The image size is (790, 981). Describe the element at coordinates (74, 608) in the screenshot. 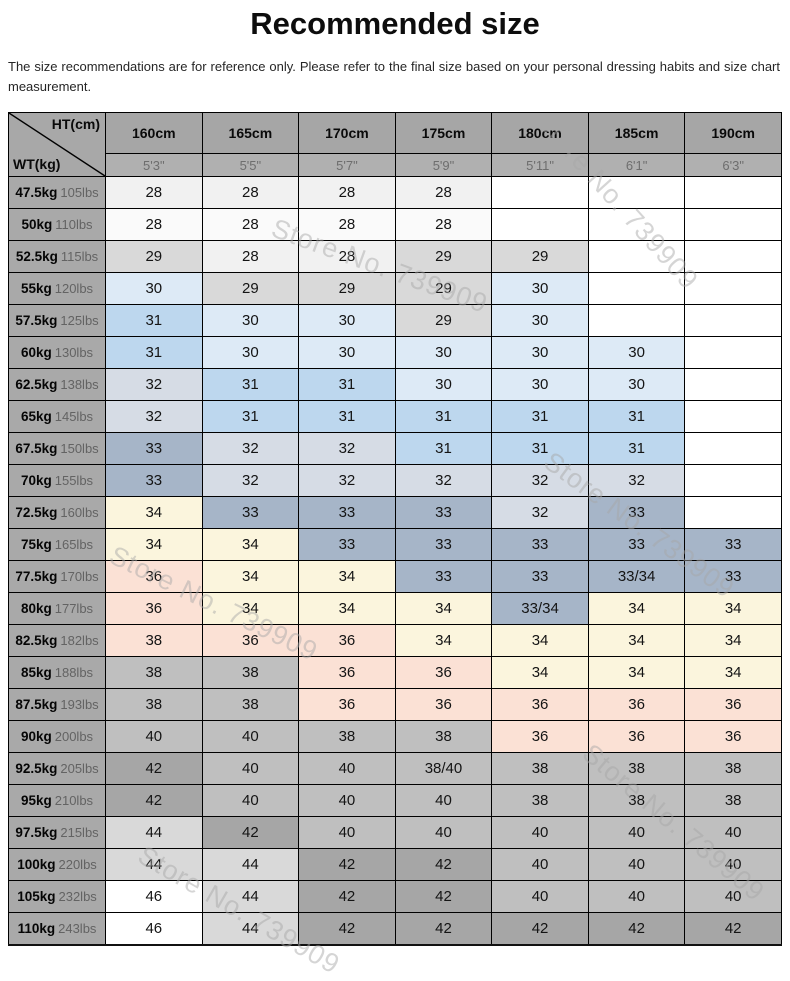

I see `weight-lbs-label: 177lbs` at that location.